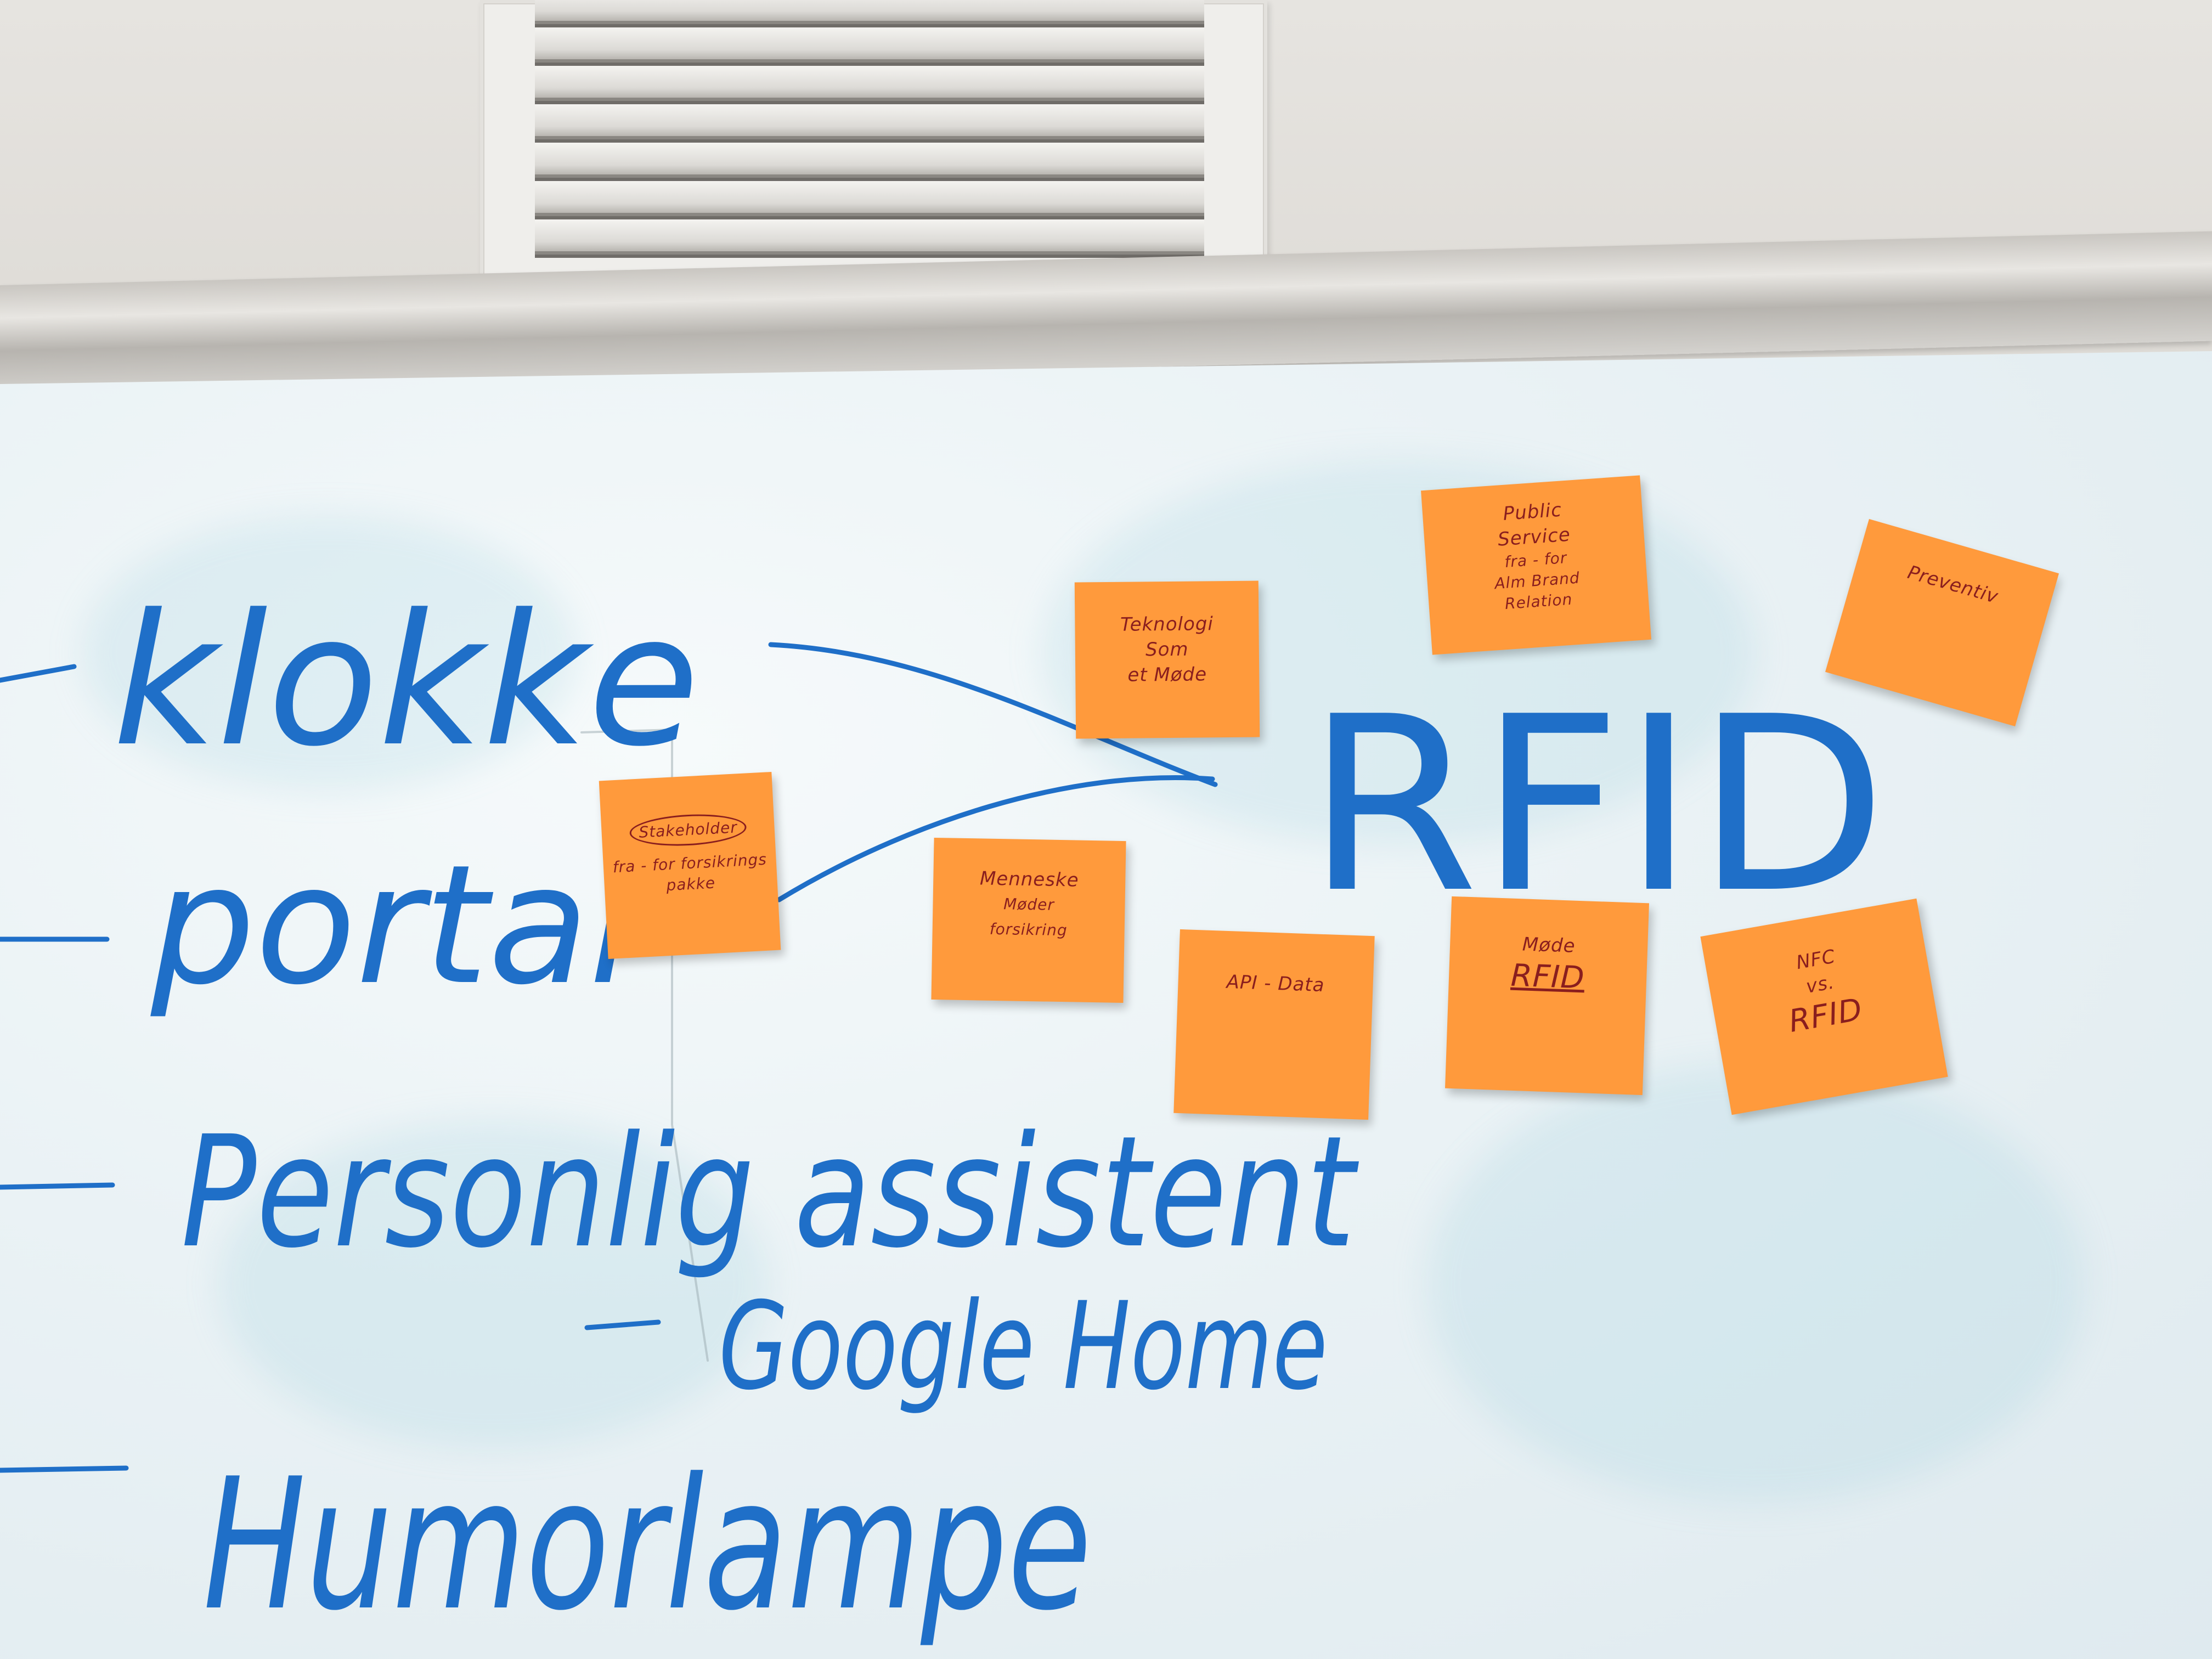 Image resolution: width=2212 pixels, height=1659 pixels. What do you see at coordinates (1024, 1346) in the screenshot?
I see `list-item-google-home: Google Home` at bounding box center [1024, 1346].